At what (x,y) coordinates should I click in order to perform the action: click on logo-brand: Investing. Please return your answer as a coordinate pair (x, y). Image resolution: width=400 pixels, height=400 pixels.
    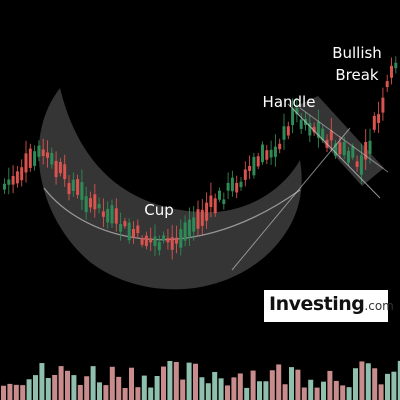
    Looking at the image, I should click on (317, 304).